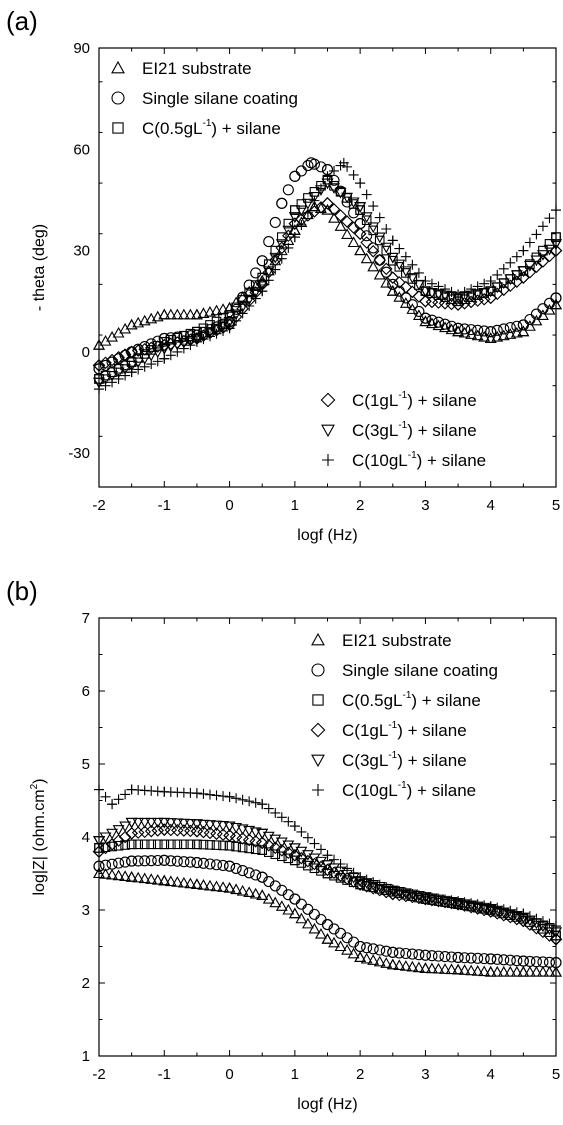 Image resolution: width=563 pixels, height=1125 pixels. What do you see at coordinates (425, 1074) in the screenshot?
I see `x-tick-label: 3` at bounding box center [425, 1074].